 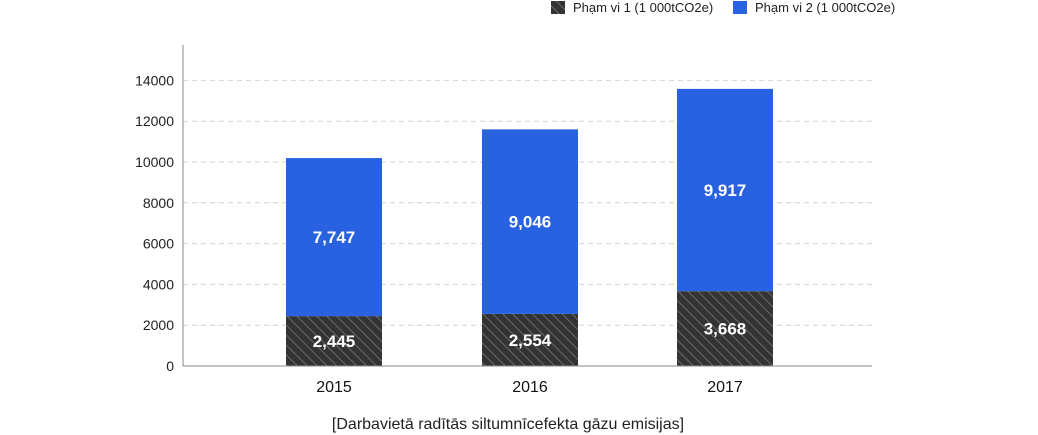 What do you see at coordinates (154, 223) in the screenshot?
I see `y-axis-ticks: 0 2000 4000 6000 8000 10000 12000 14000` at bounding box center [154, 223].